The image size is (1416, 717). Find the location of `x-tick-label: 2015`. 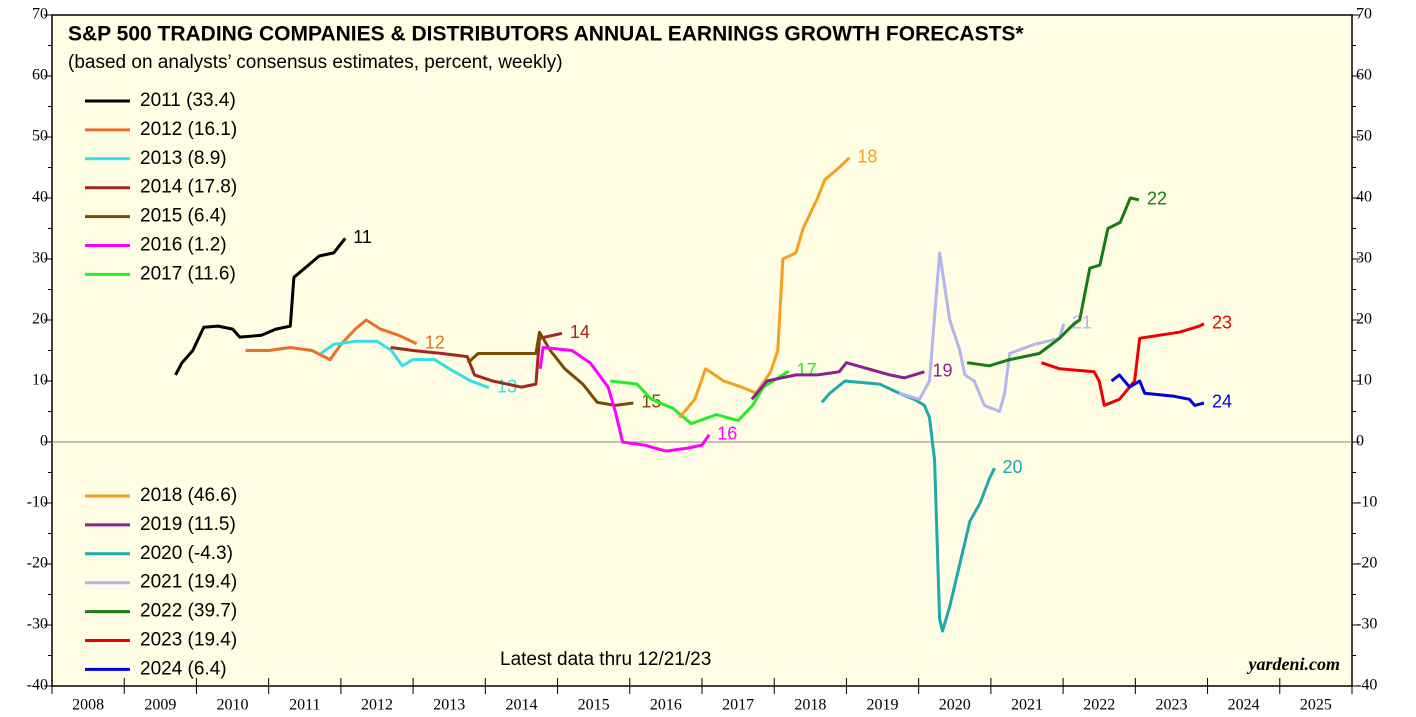

x-tick-label: 2015 is located at coordinates (594, 705).